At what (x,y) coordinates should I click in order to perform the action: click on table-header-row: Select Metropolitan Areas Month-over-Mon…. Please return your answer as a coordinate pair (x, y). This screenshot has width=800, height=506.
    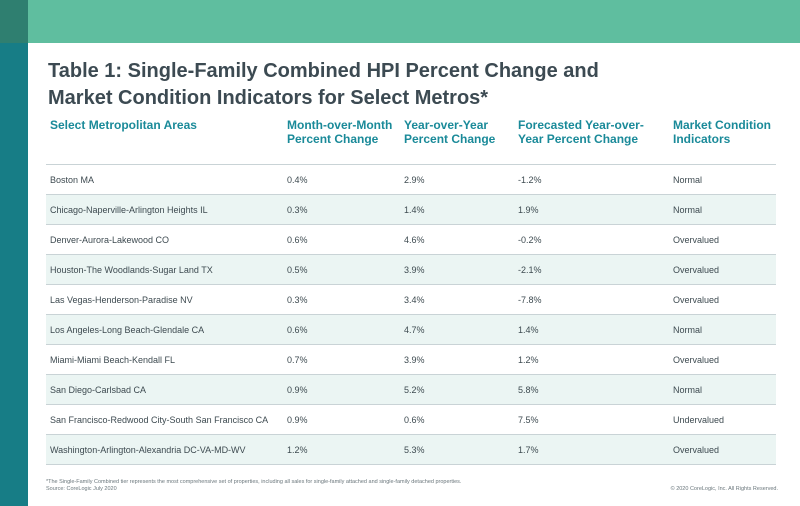
    Looking at the image, I should click on (411, 139).